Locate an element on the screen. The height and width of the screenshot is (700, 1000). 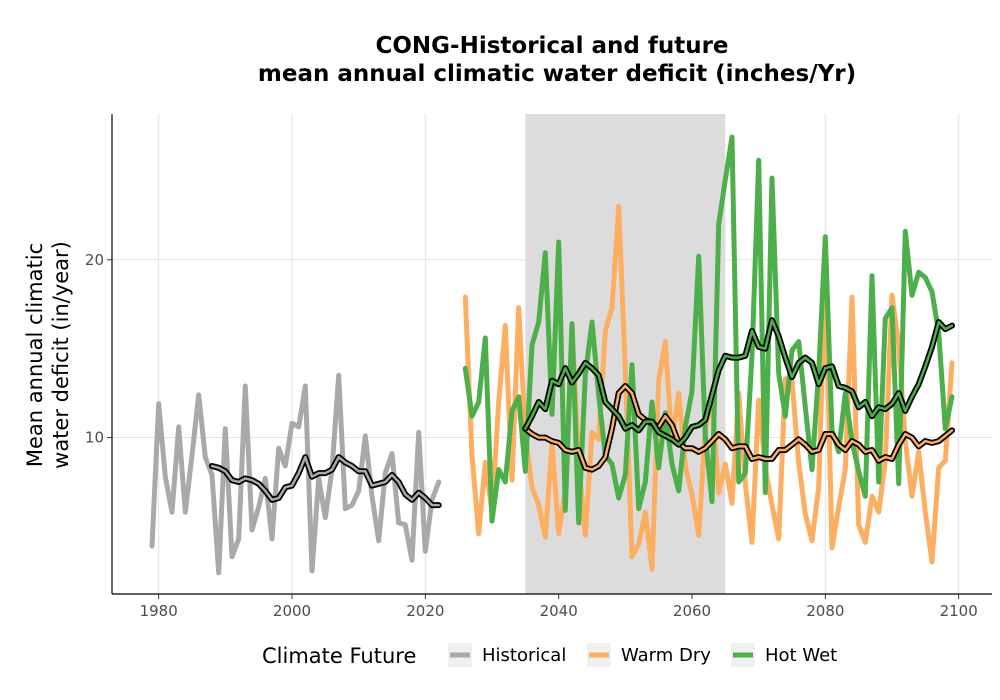
x-tick-label-2060: 2060 is located at coordinates (692, 611).